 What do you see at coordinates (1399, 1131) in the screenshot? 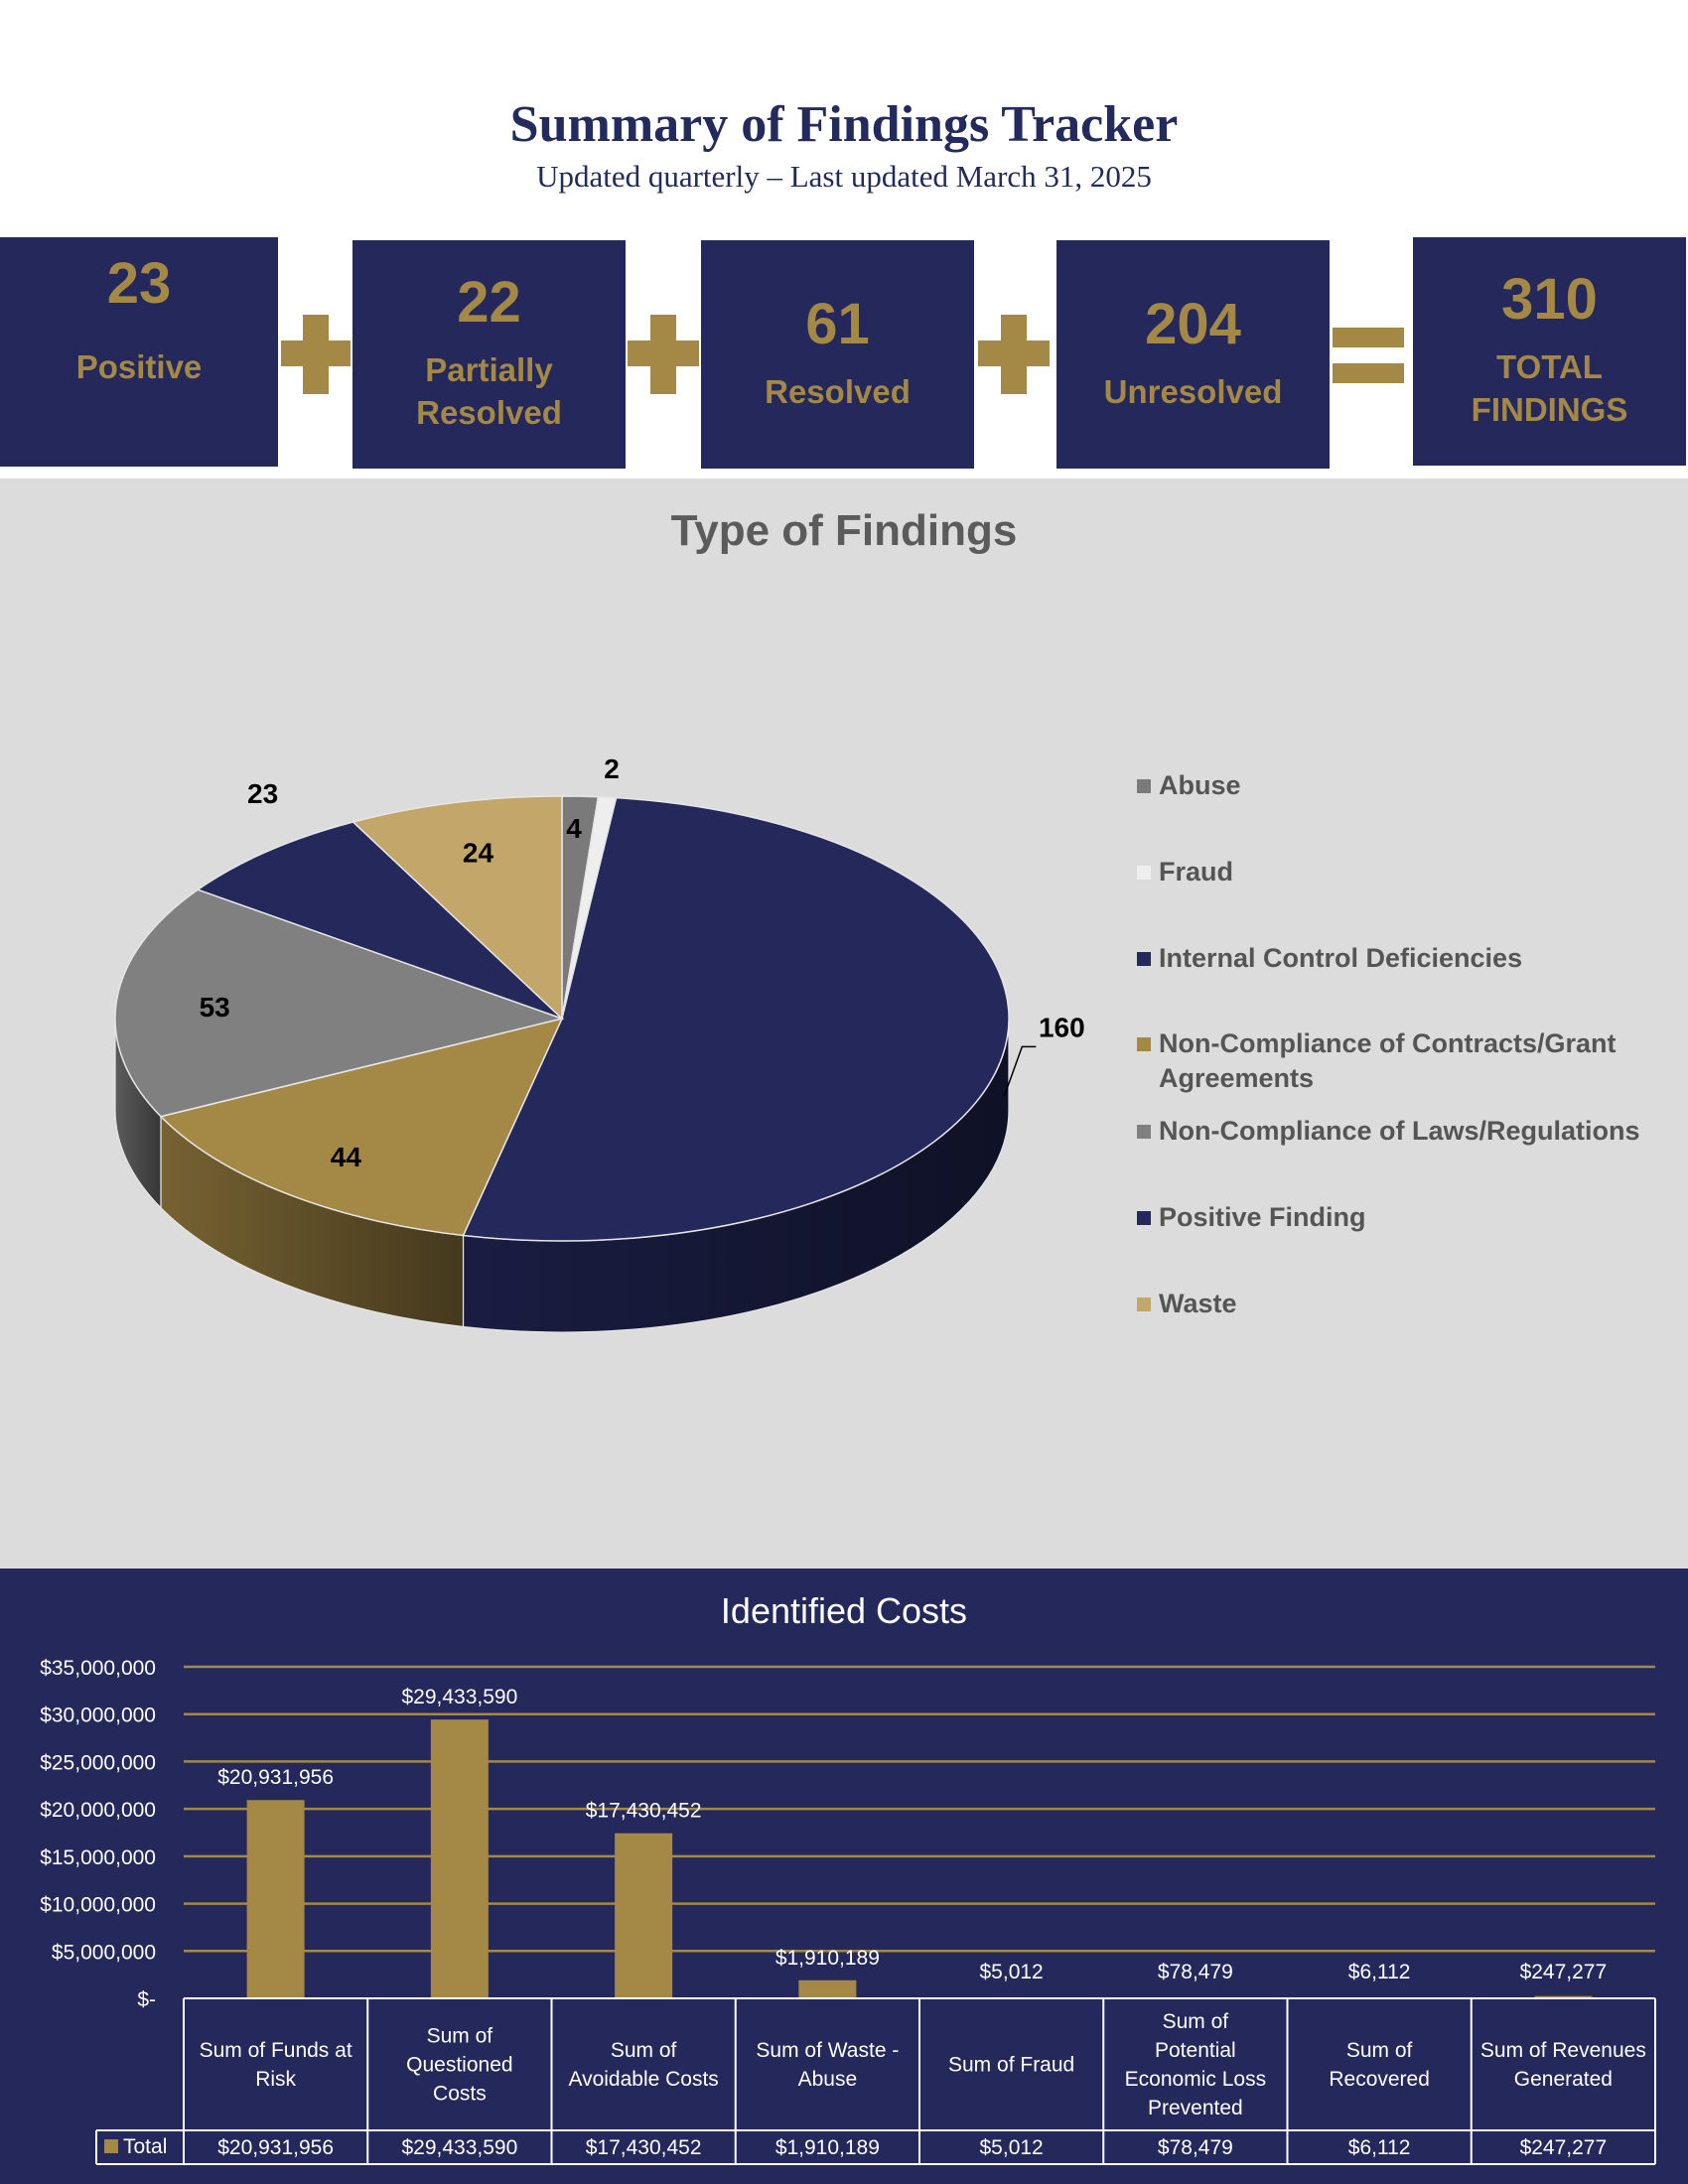
I see `legend-label: Non-Compliance of Laws/Regulations` at bounding box center [1399, 1131].